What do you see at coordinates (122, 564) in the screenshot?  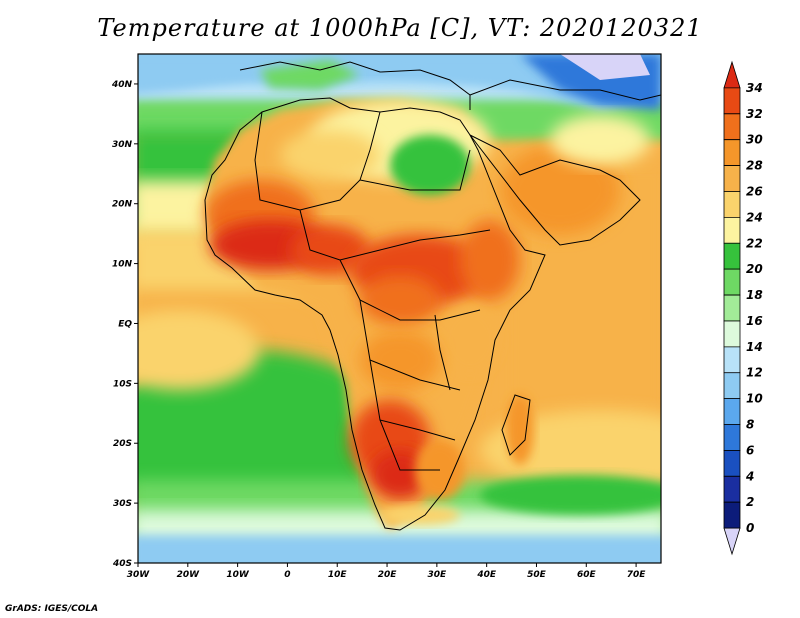 I see `lat-tick-label: 40S` at bounding box center [122, 564].